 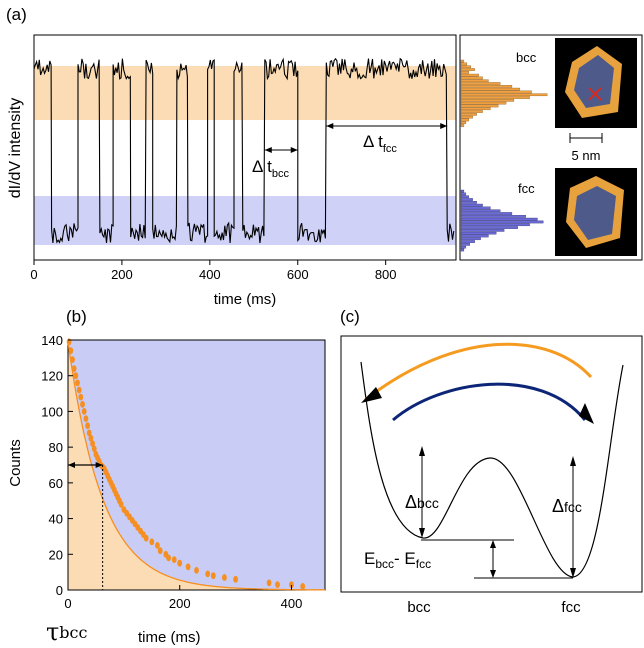 I want to click on y-tick-label: 40, so click(x=56, y=519).